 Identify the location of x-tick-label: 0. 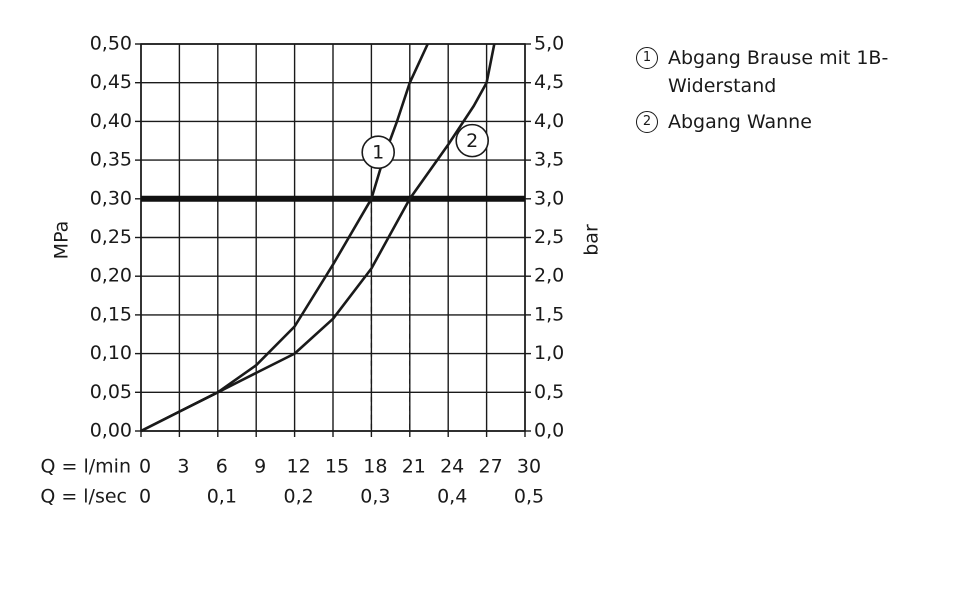
(145, 467).